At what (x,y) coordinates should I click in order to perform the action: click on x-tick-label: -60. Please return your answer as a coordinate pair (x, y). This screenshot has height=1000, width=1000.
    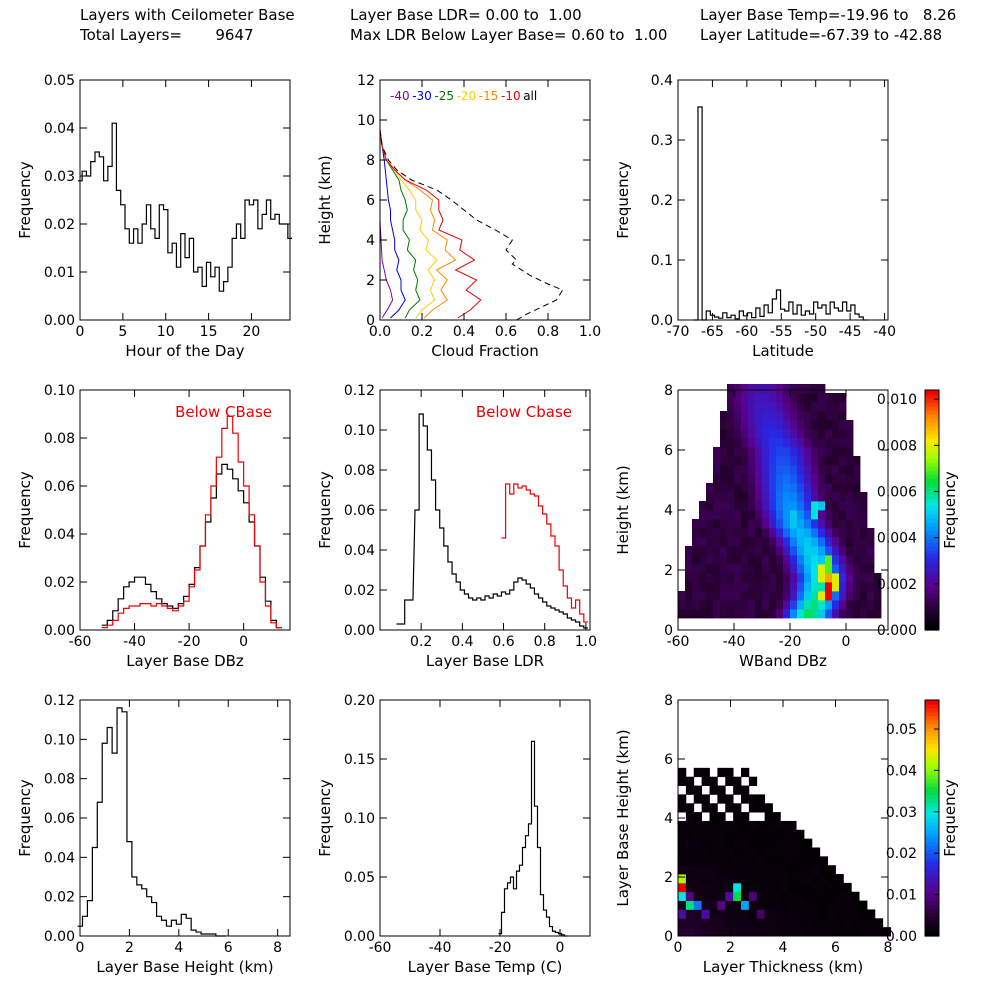
    Looking at the image, I should click on (746, 332).